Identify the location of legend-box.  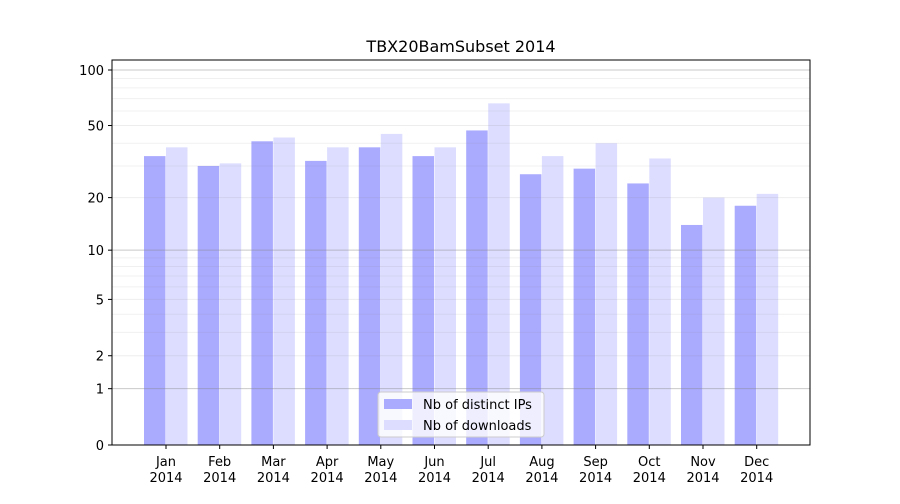
(461, 414).